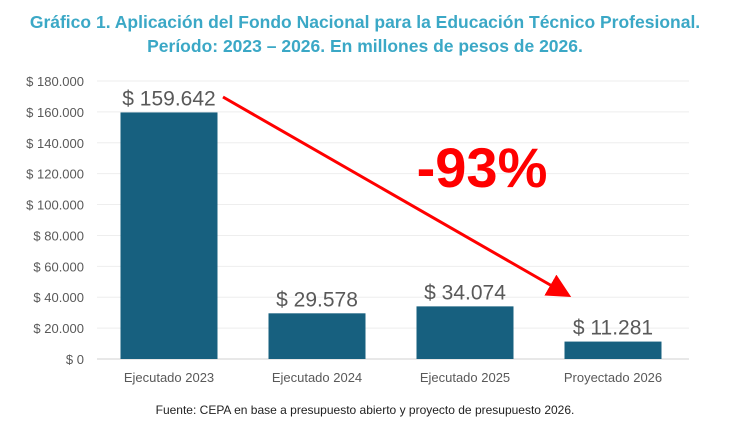  Describe the element at coordinates (169, 377) in the screenshot. I see `x-tick-label: Ejecutado 2023` at that location.